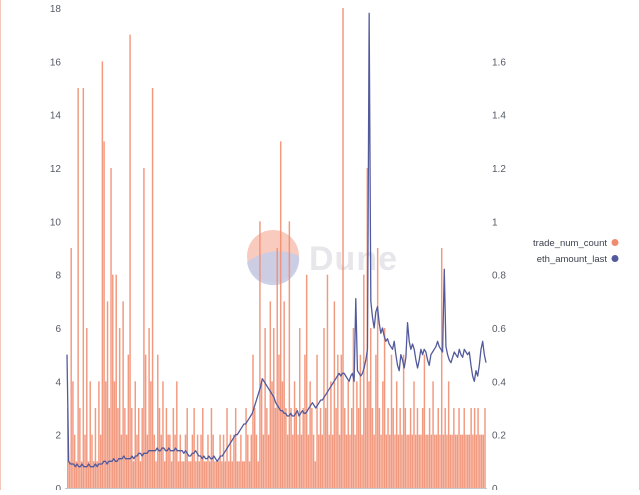 The width and height of the screenshot is (640, 495). Describe the element at coordinates (56, 62) in the screenshot. I see `y-tick-label: 16` at that location.